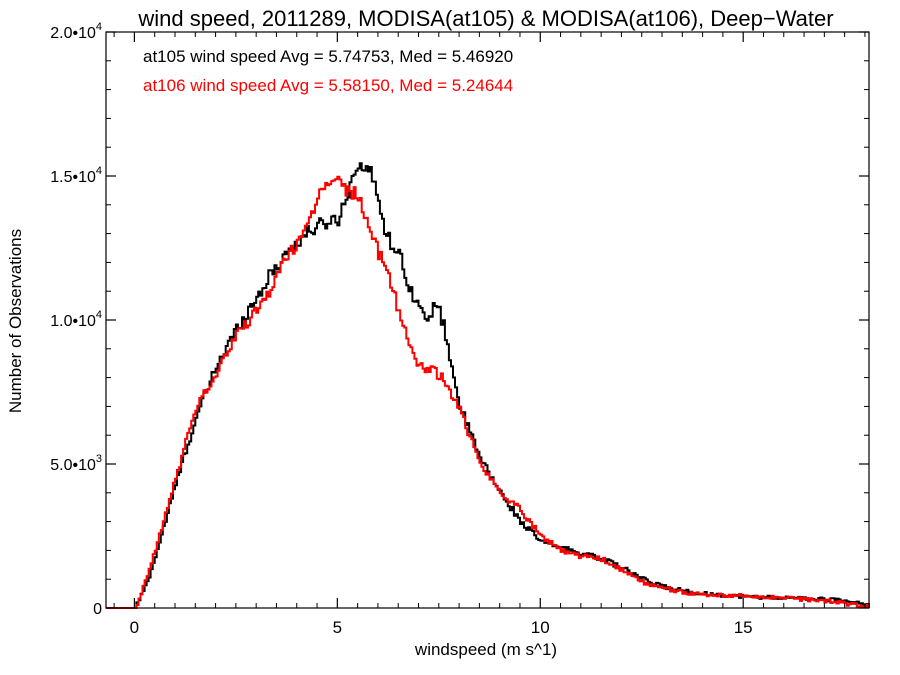 This screenshot has width=900, height=675. What do you see at coordinates (485, 649) in the screenshot?
I see `x-axis-label: windspeed (m s^1)` at bounding box center [485, 649].